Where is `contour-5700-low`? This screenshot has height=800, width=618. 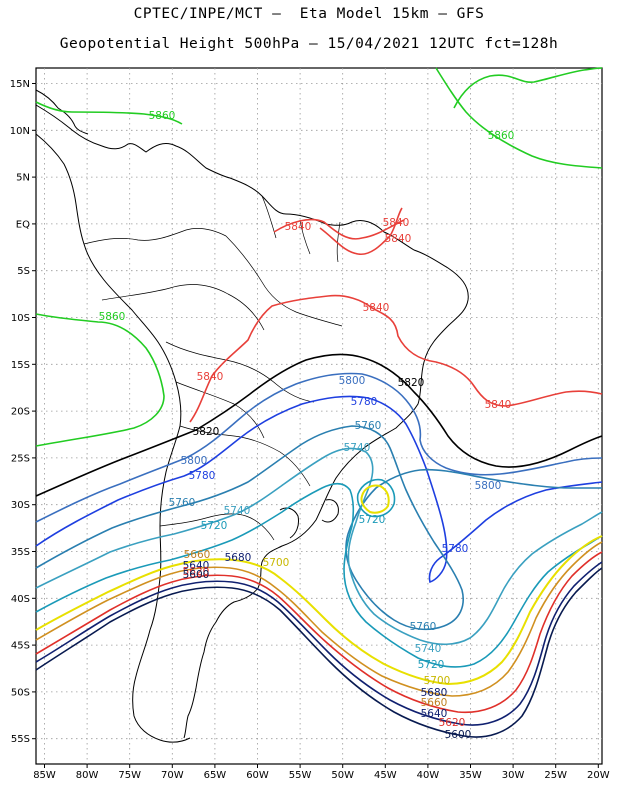
contour-5700-low is located at coordinates (375, 499).